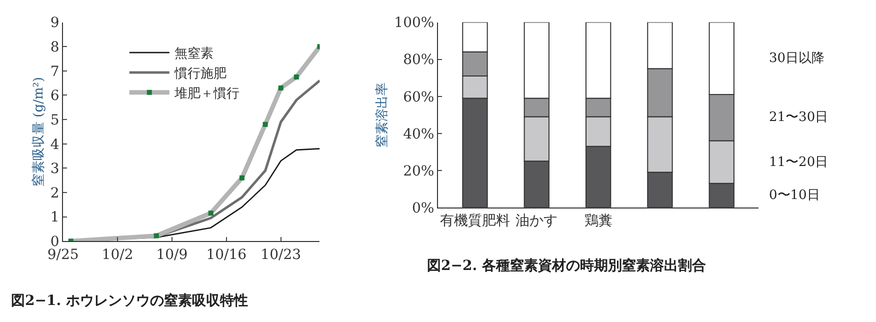 This screenshot has width=876, height=322. Describe the element at coordinates (199, 74) in the screenshot. I see `legend-label: 慣行施肥` at that location.